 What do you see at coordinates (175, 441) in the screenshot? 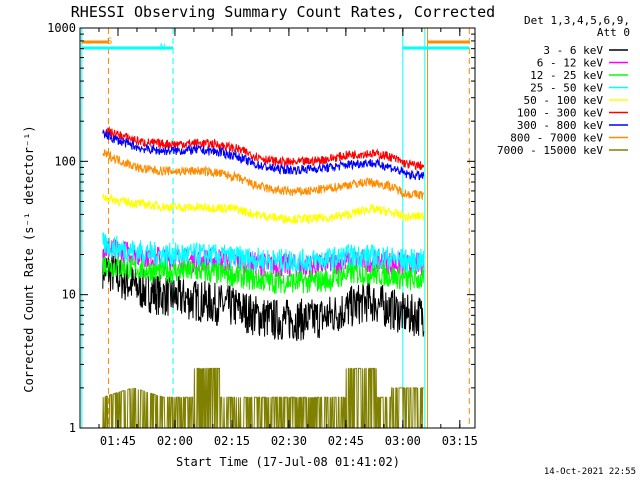
I see `x-tick-label-0200: 02:00` at bounding box center [175, 441].